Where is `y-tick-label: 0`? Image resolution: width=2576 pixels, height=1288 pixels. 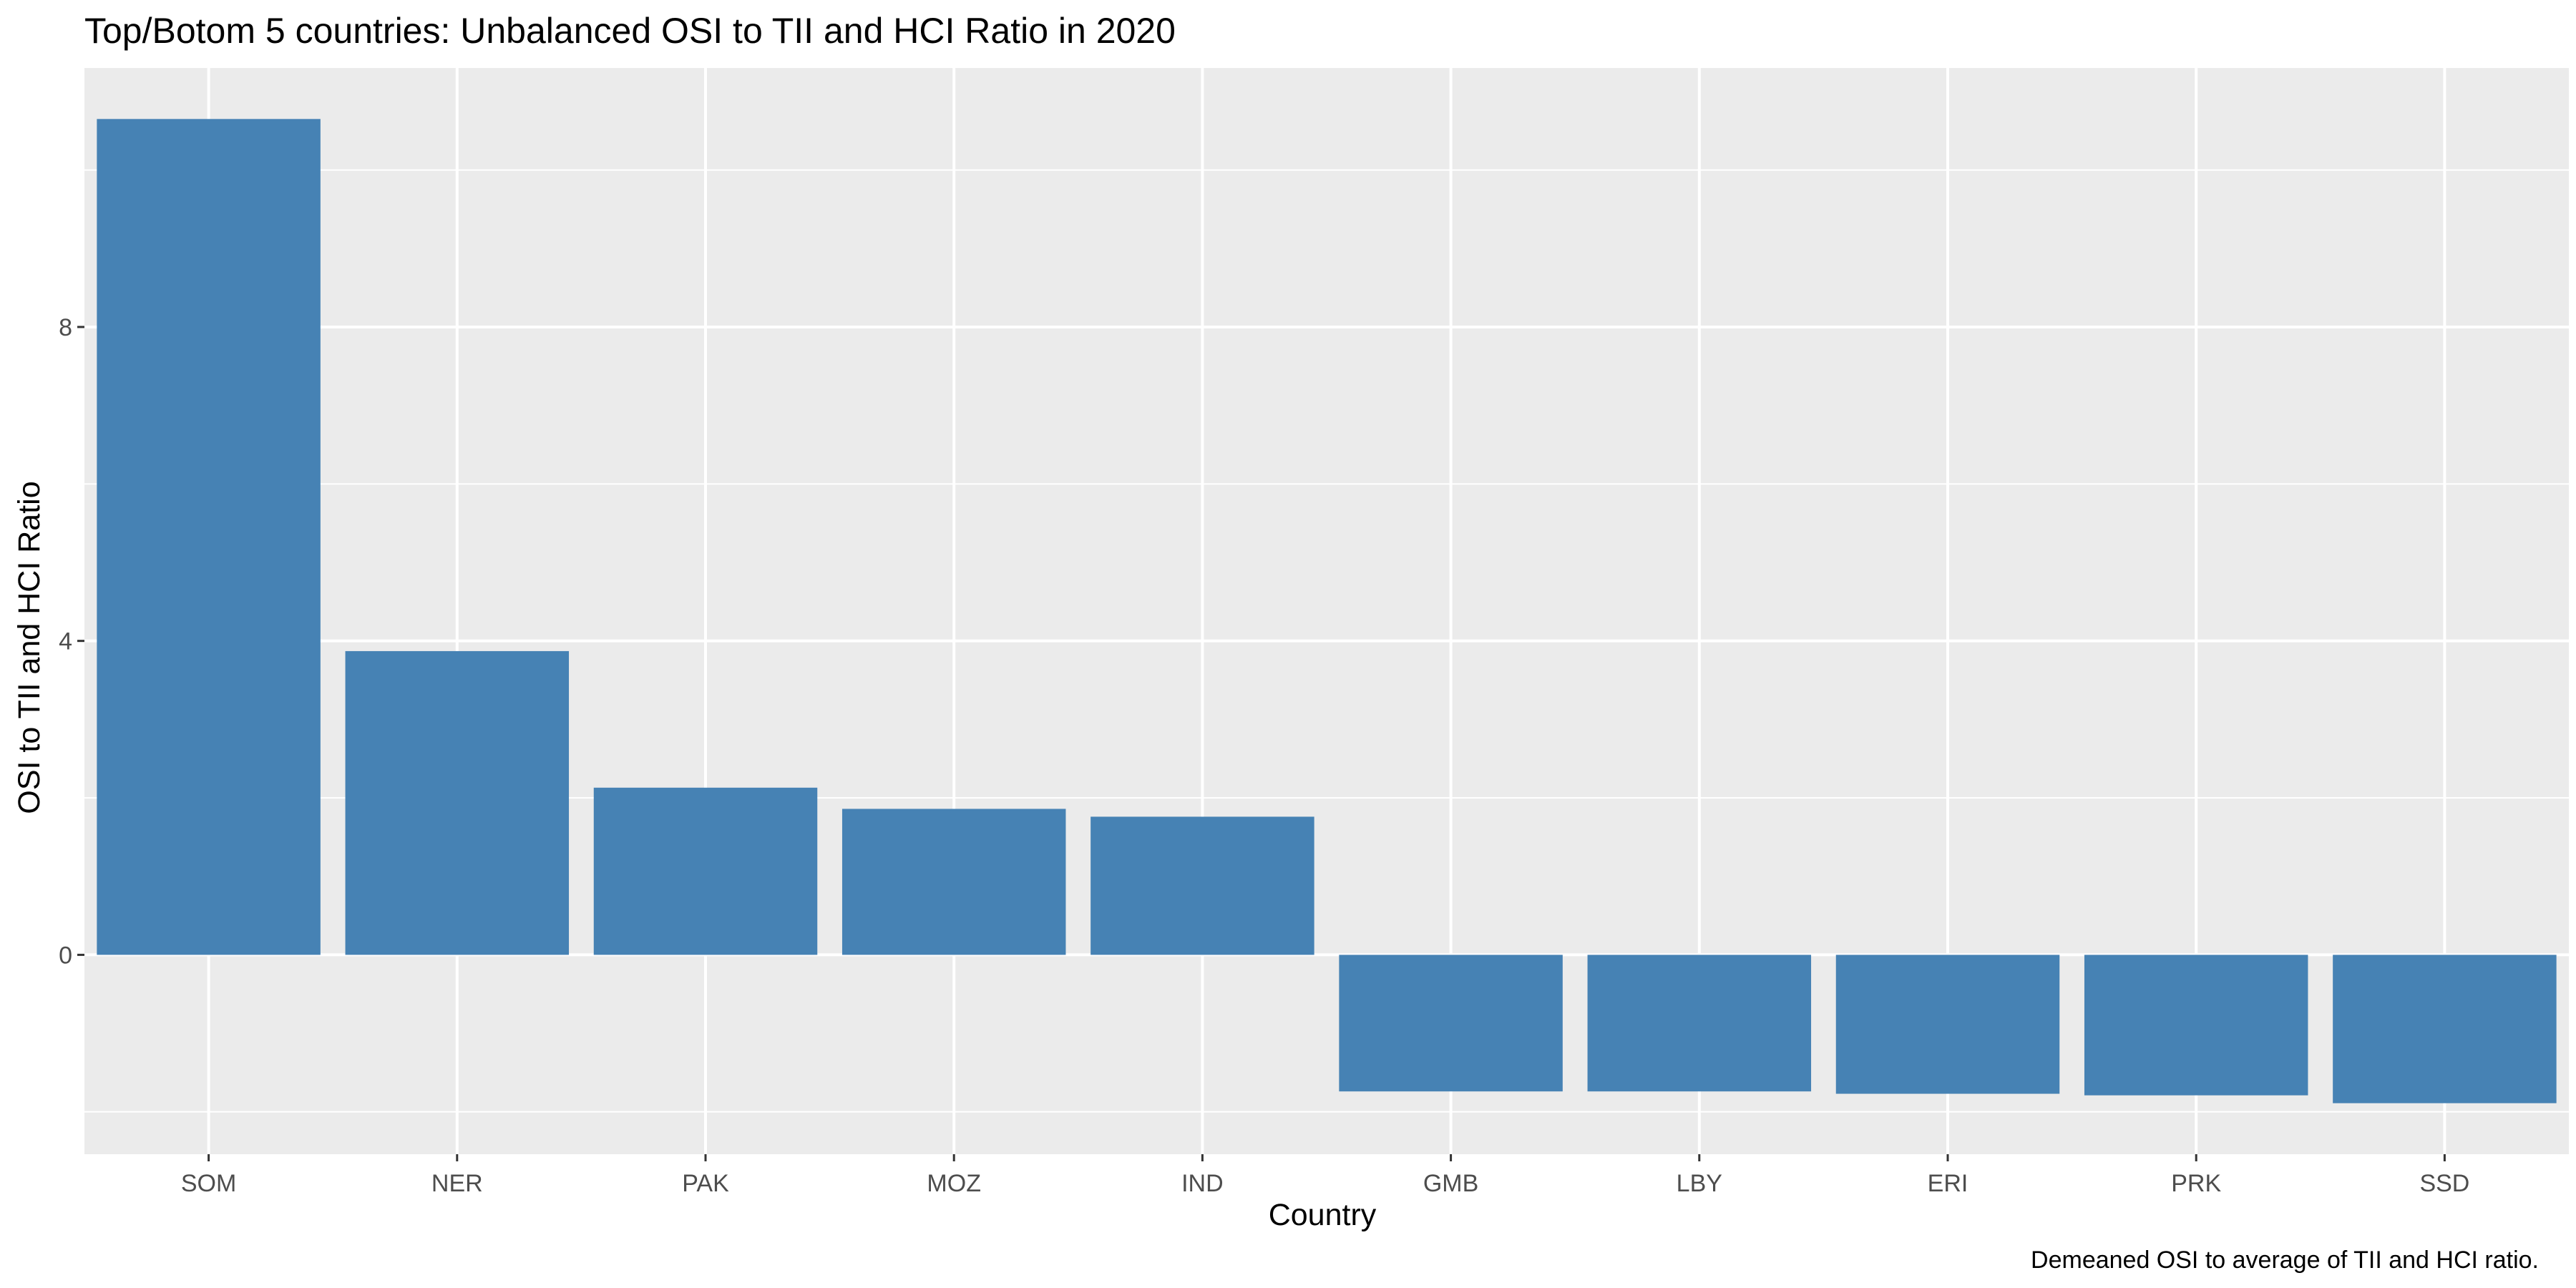
y-tick-label: 0 is located at coordinates (65, 955).